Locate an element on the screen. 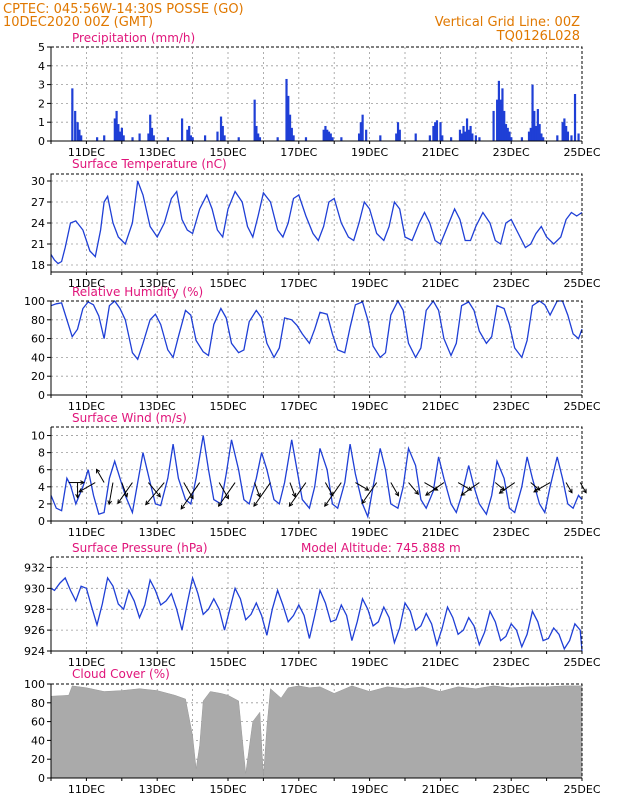 The image size is (618, 800). y-tick-label: 5 is located at coordinates (41, 47).